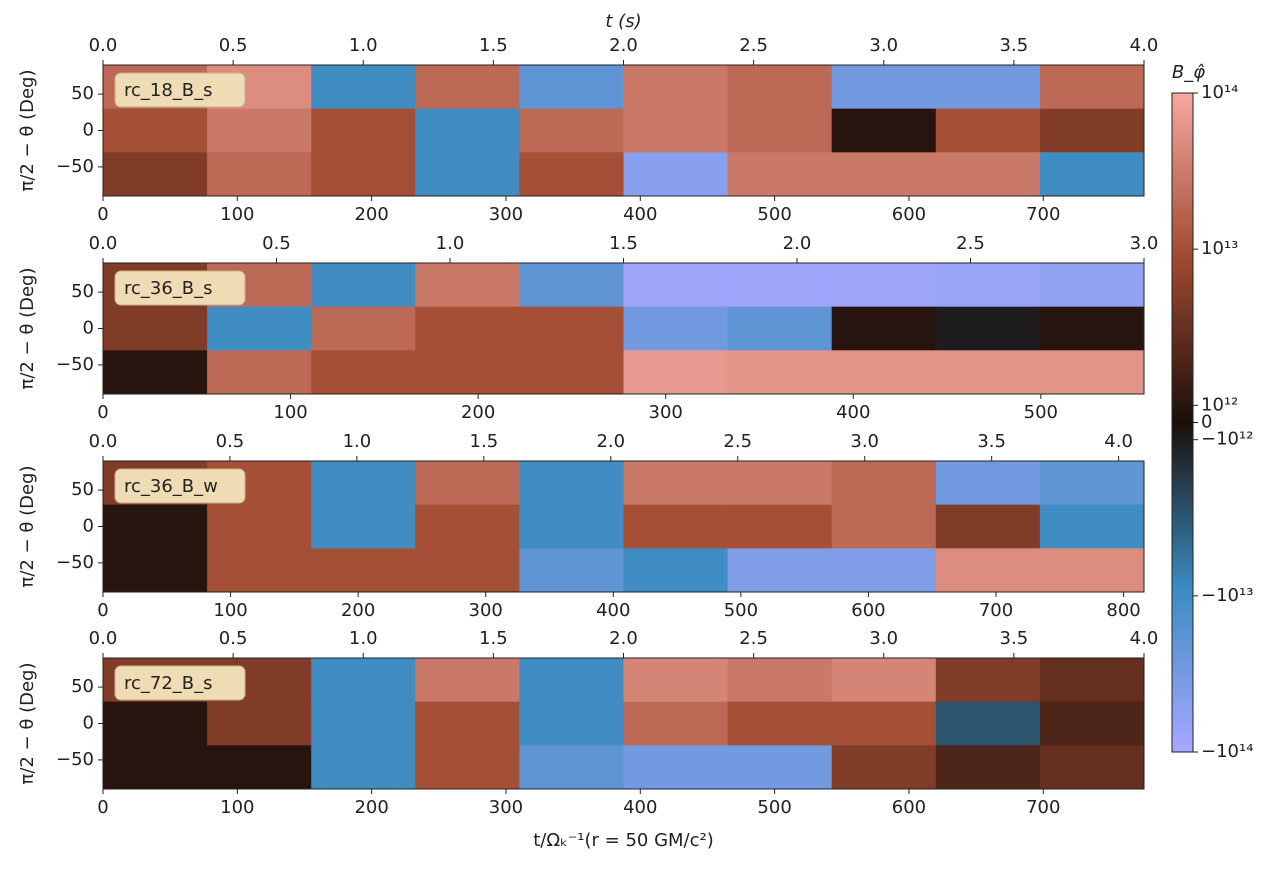 This screenshot has width=1280, height=872. I want to click on colorbar-tick-label: −10¹⁴, so click(1227, 751).